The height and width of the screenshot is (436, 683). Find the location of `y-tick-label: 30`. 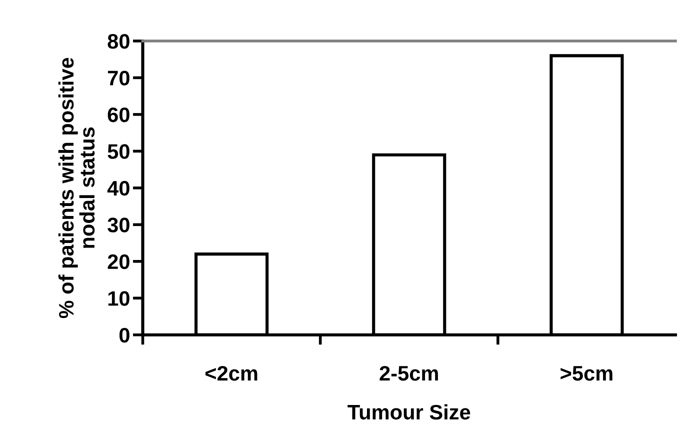

y-tick-label: 30 is located at coordinates (119, 225).